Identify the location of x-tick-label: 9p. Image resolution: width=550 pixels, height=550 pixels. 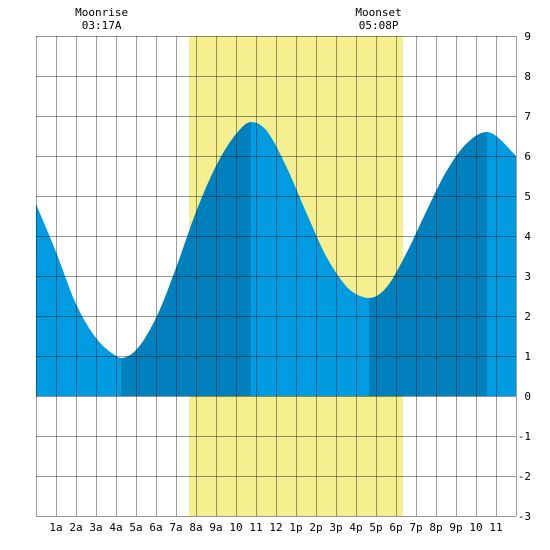
(455, 527).